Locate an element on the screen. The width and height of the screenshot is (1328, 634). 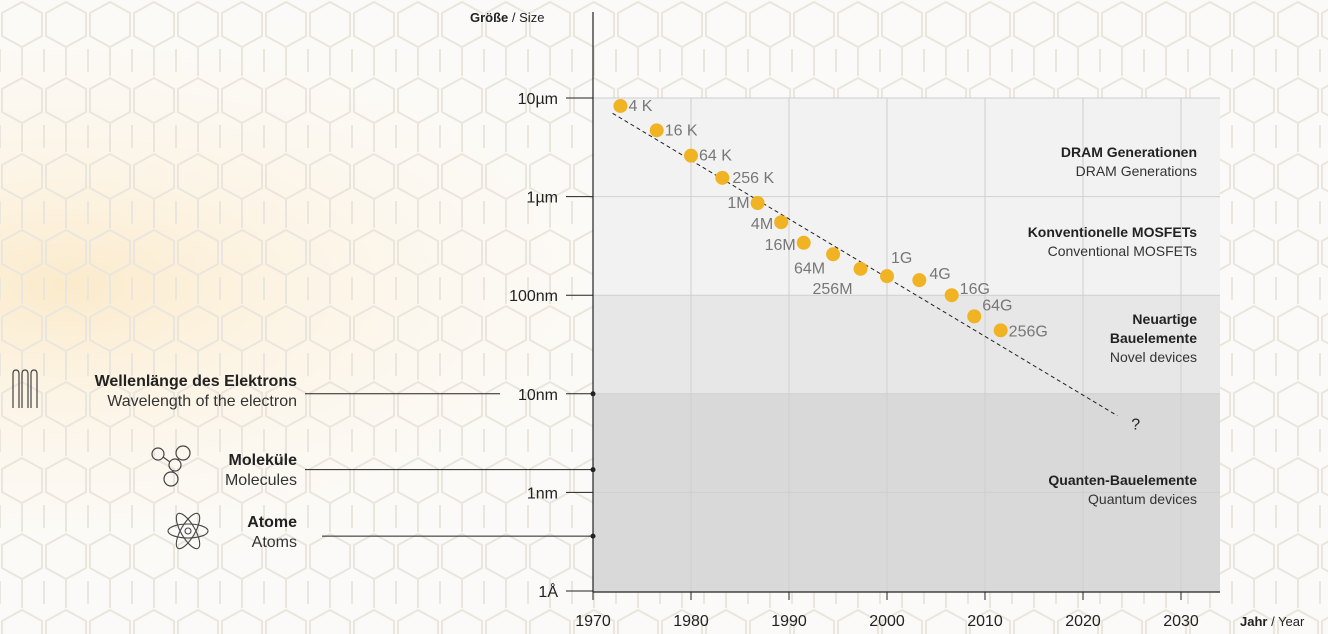
zone-label-de-0: DRAM Generationen is located at coordinates (1129, 152).